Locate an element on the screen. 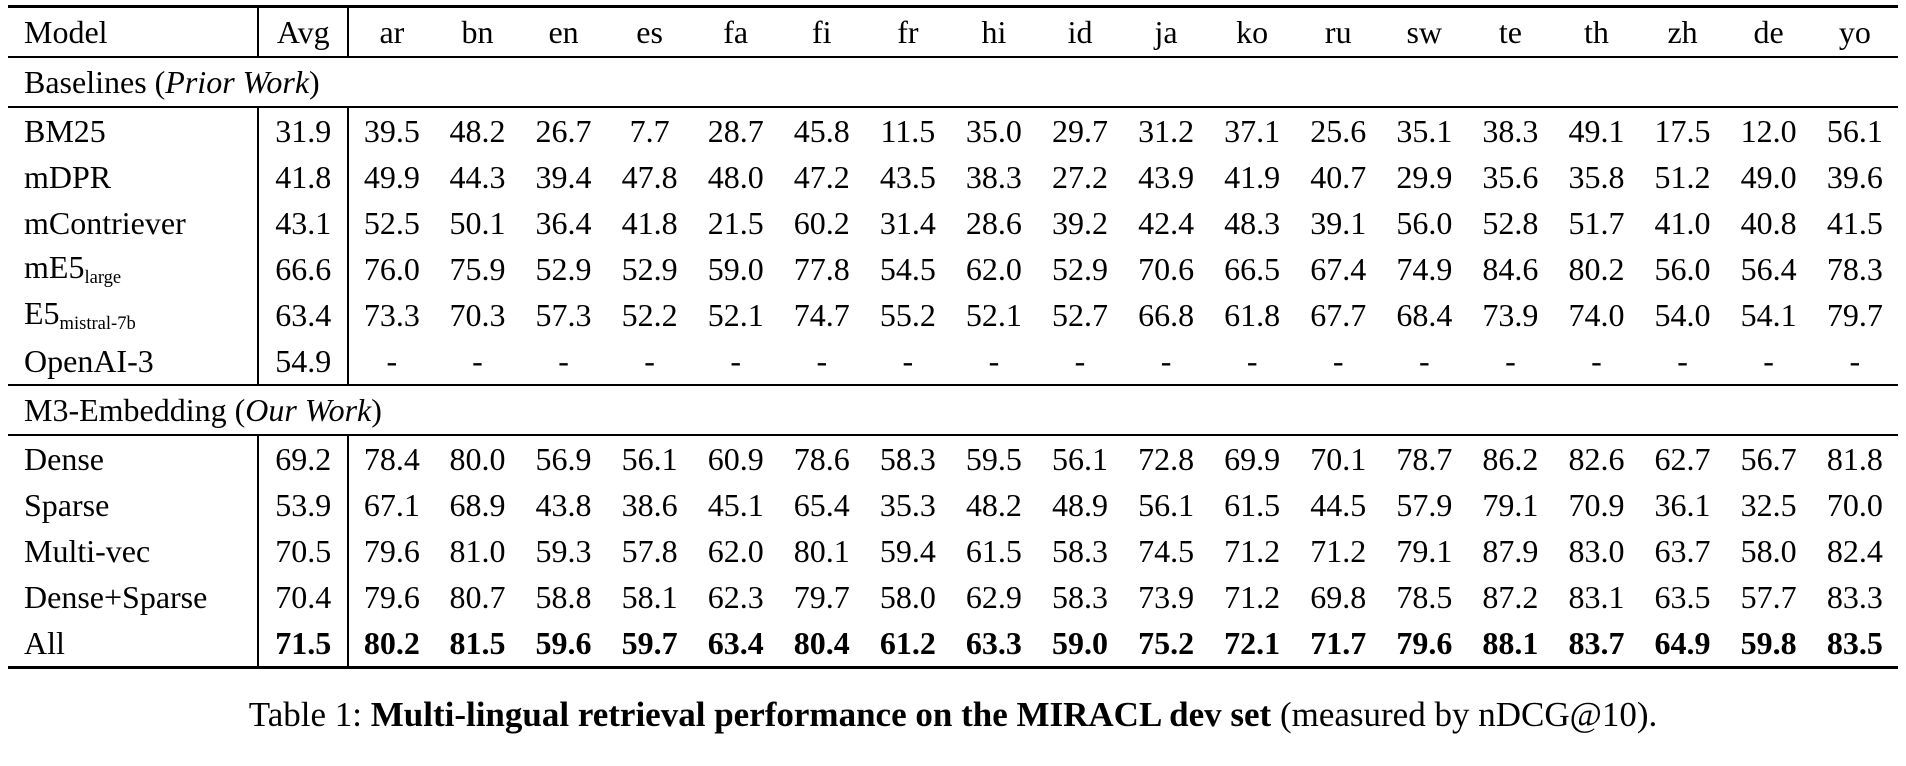 The height and width of the screenshot is (766, 1906). score-cell-es: 47.8 is located at coordinates (649, 176).